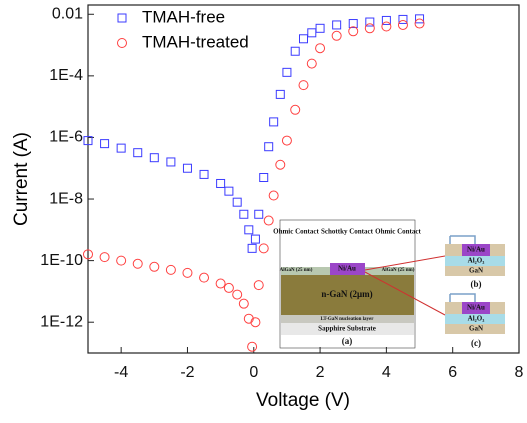 The height and width of the screenshot is (423, 527). Describe the element at coordinates (187, 372) in the screenshot. I see `x-tick-label: -2` at that location.